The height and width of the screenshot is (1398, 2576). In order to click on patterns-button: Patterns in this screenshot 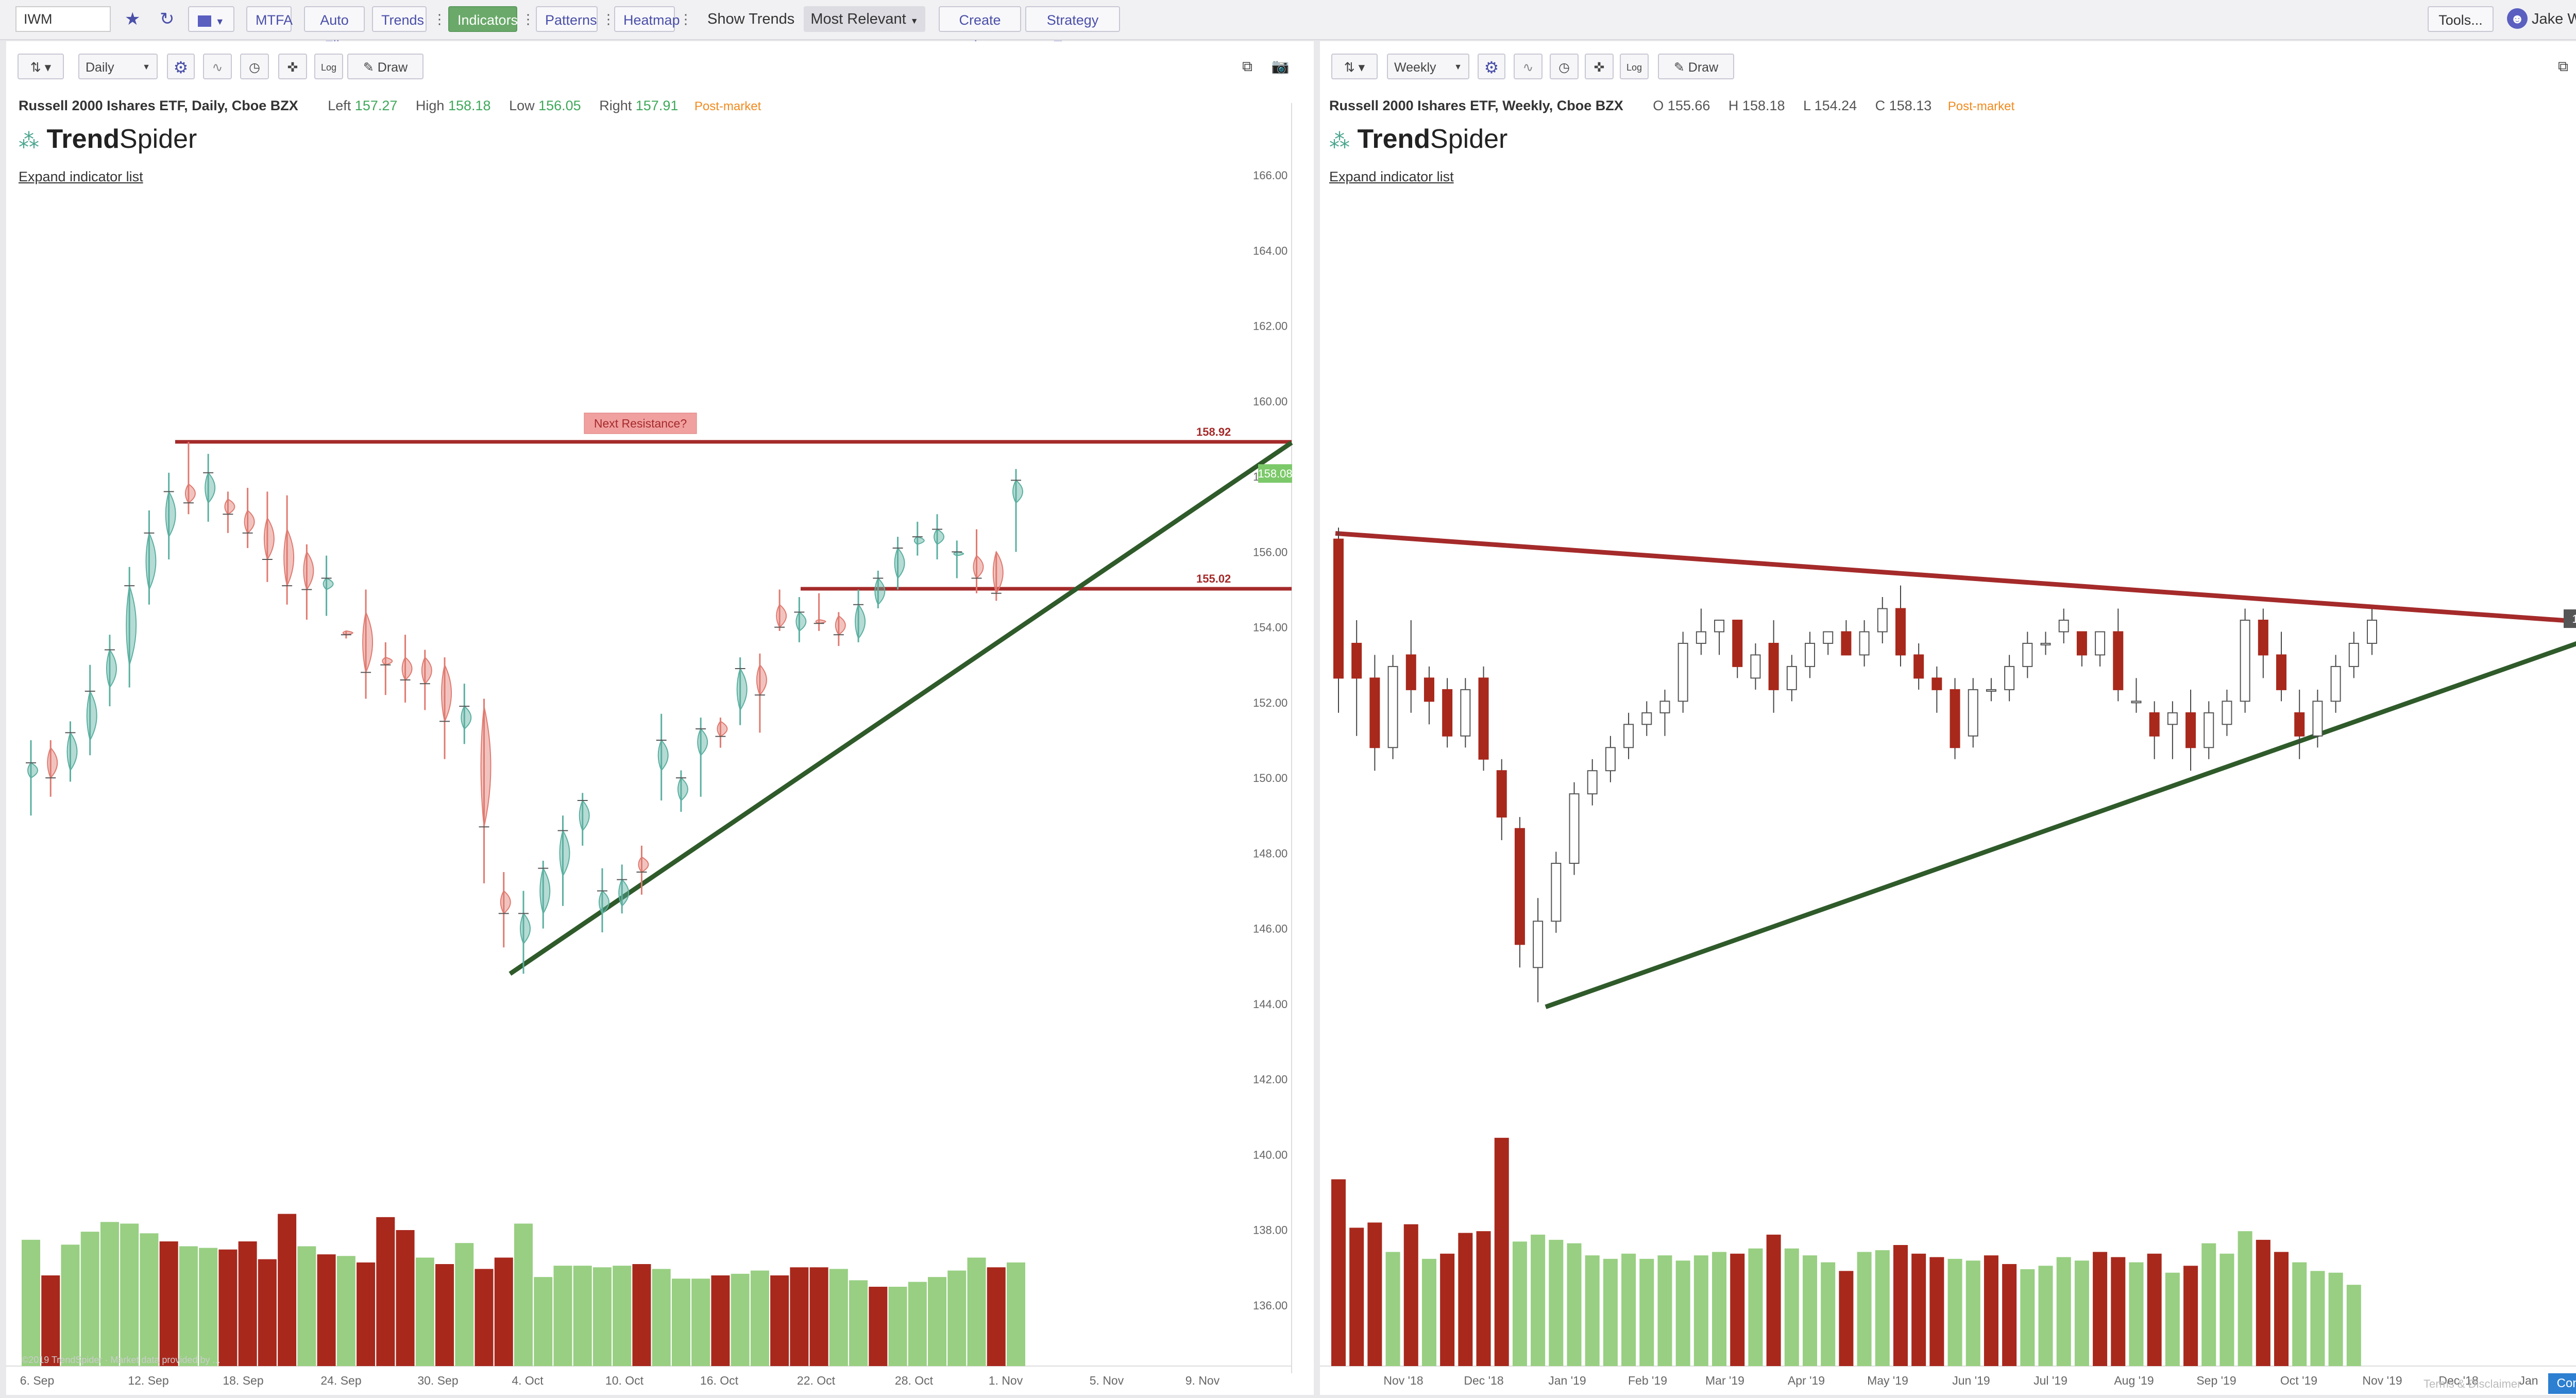, I will do `click(567, 19)`.